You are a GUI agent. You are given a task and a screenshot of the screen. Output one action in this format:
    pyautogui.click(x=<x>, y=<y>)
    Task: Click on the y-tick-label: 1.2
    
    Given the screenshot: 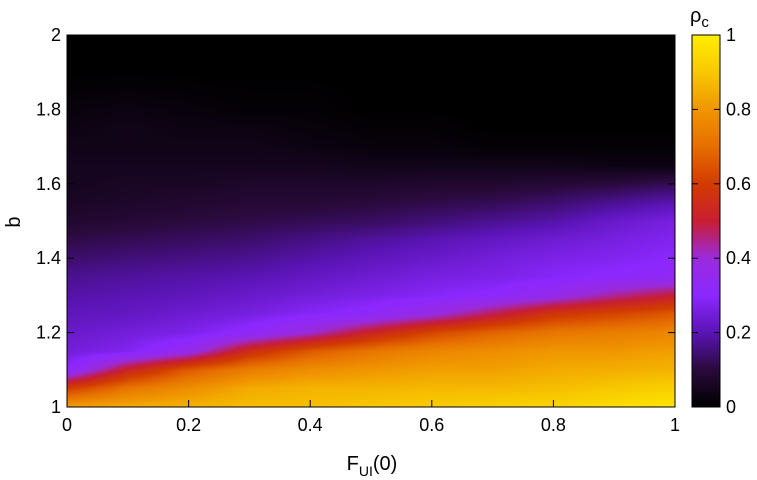 What is the action you would take?
    pyautogui.click(x=48, y=333)
    